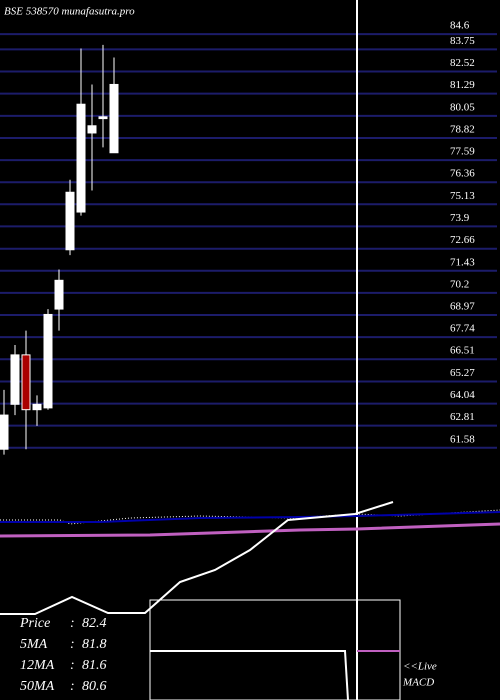  What do you see at coordinates (462, 107) in the screenshot?
I see `y-tick-label: 80.05` at bounding box center [462, 107].